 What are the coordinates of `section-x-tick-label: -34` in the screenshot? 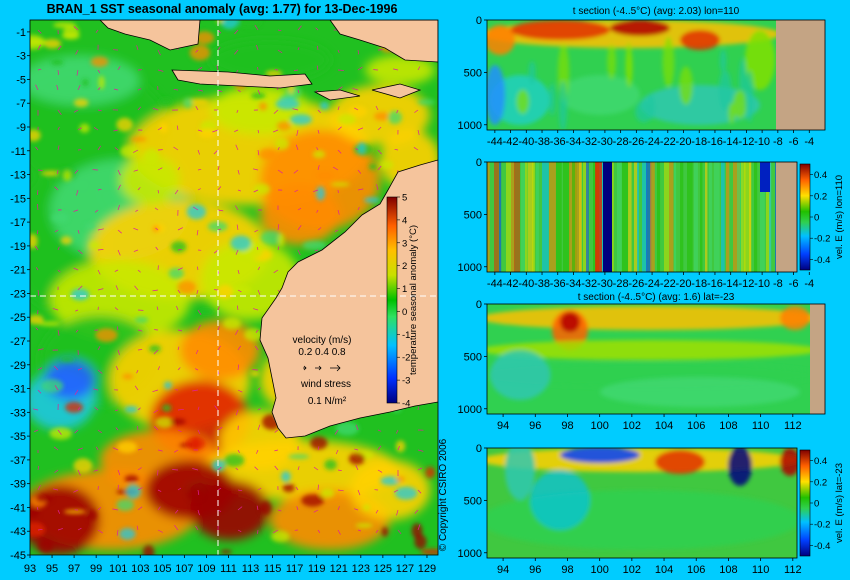 It's located at (574, 284).